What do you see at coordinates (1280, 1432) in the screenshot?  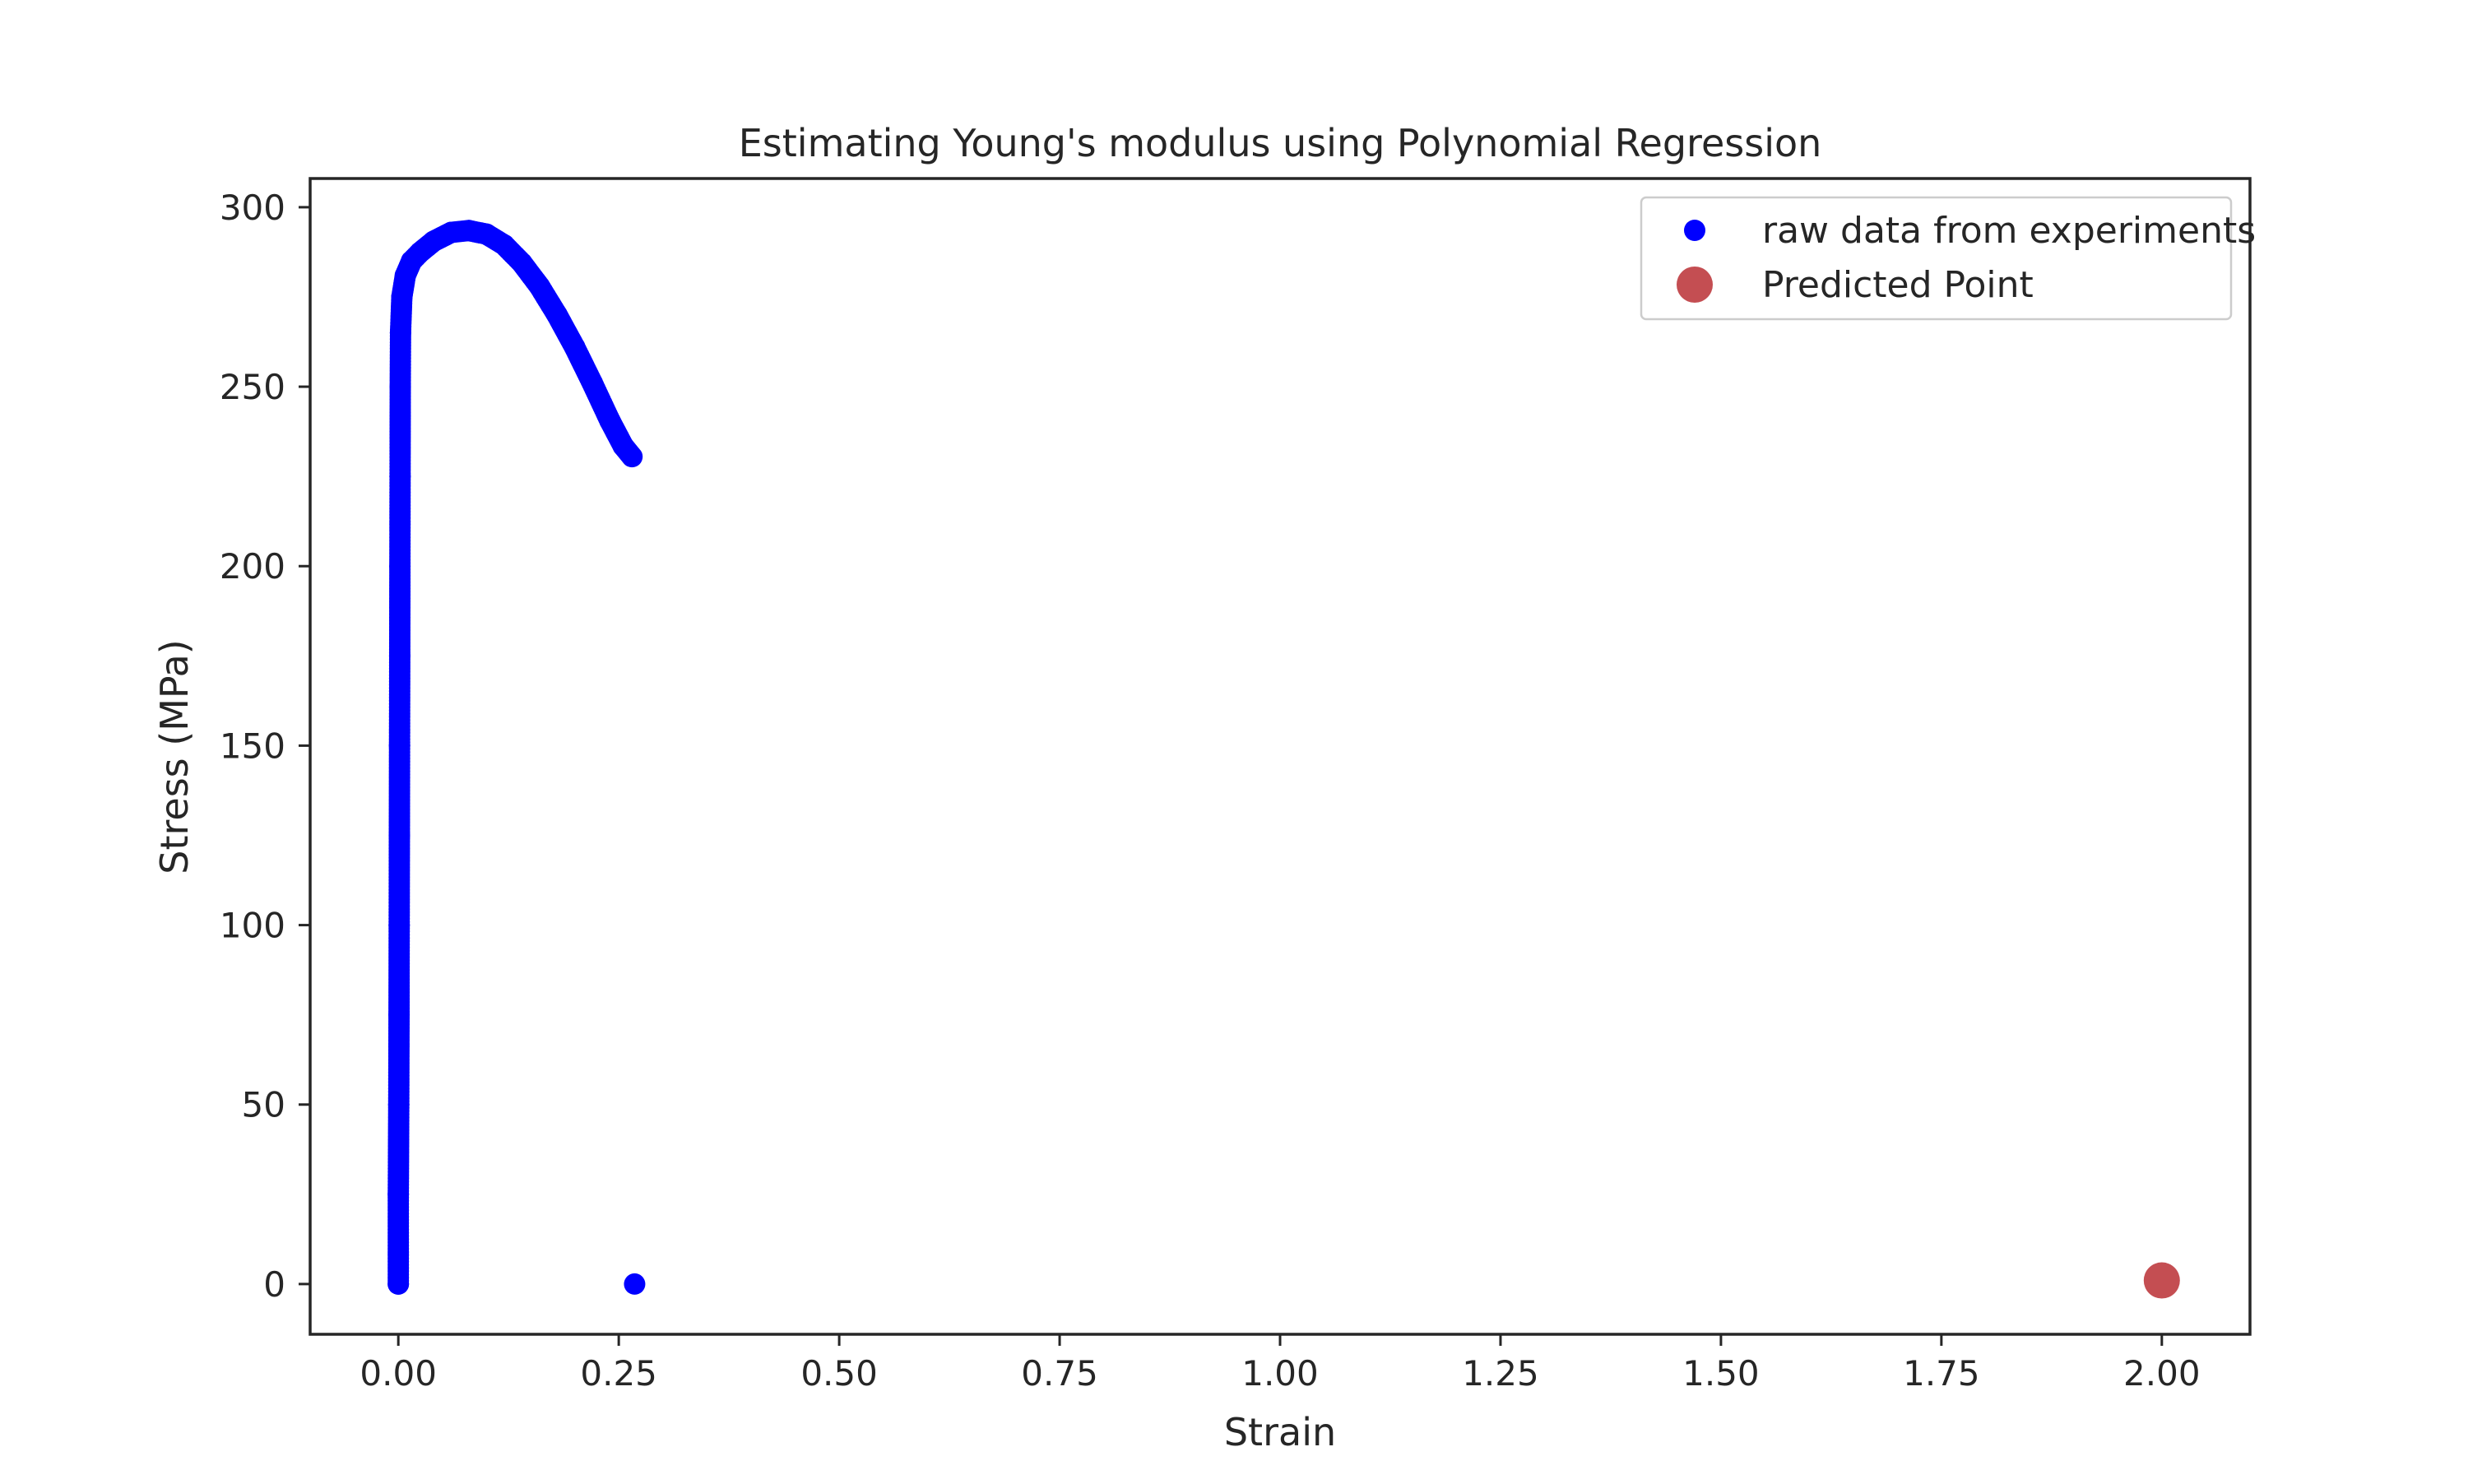 I see `x-axis-label: Strain` at bounding box center [1280, 1432].